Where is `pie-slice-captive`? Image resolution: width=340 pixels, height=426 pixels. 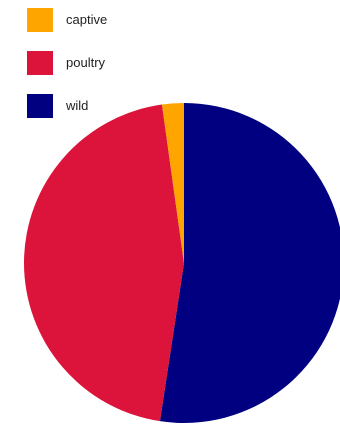 pie-slice-captive is located at coordinates (172, 183).